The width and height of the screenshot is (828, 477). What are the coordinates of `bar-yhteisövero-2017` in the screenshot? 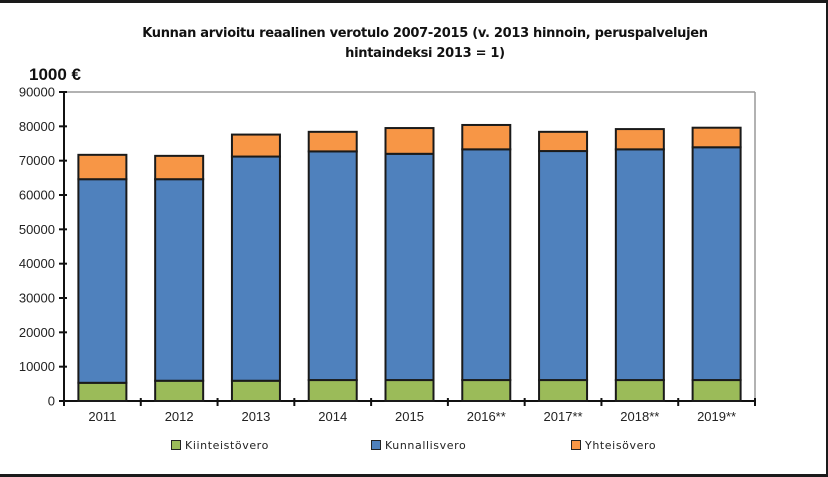 It's located at (563, 141).